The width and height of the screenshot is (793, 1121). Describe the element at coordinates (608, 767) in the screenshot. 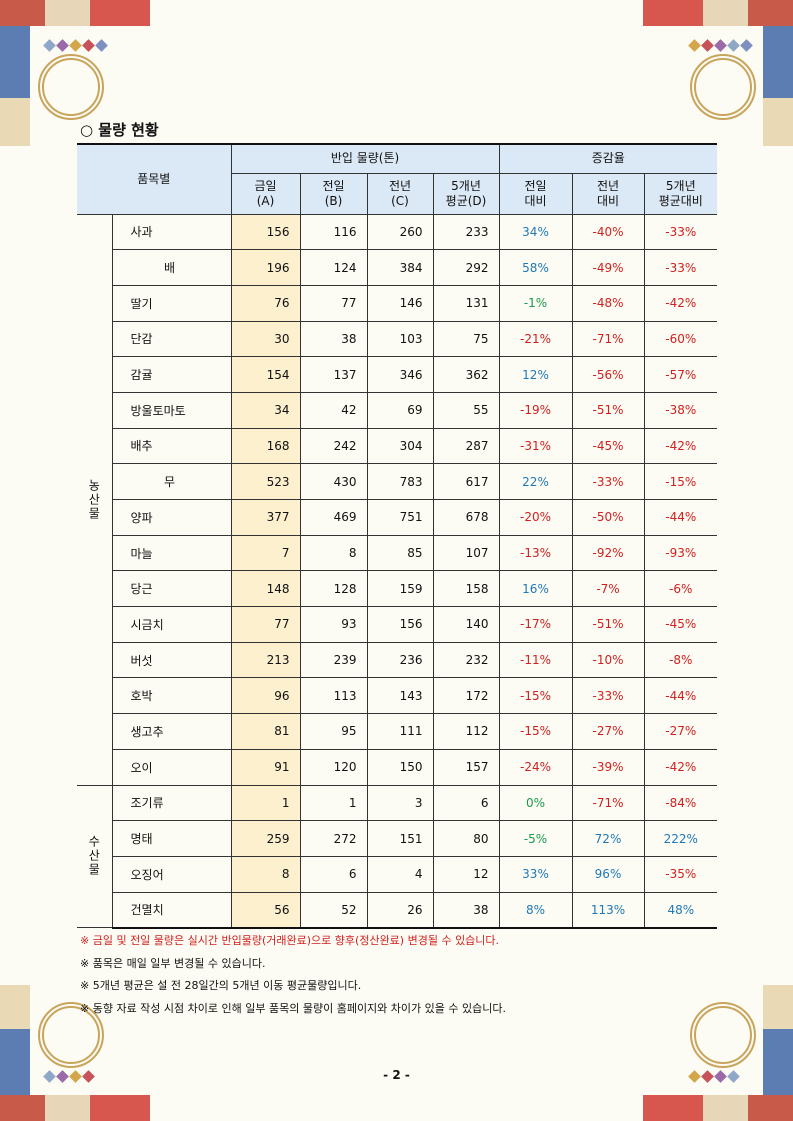

I see `rate-cell: -39%` at that location.